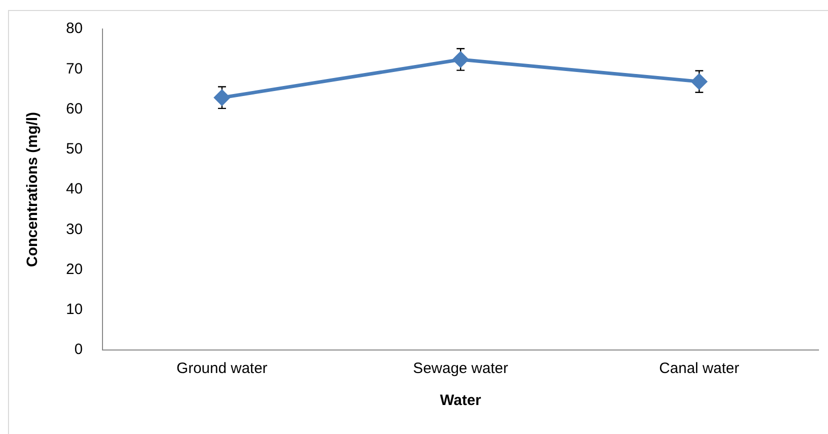  What do you see at coordinates (74, 189) in the screenshot?
I see `y-tick-label: 40` at bounding box center [74, 189].